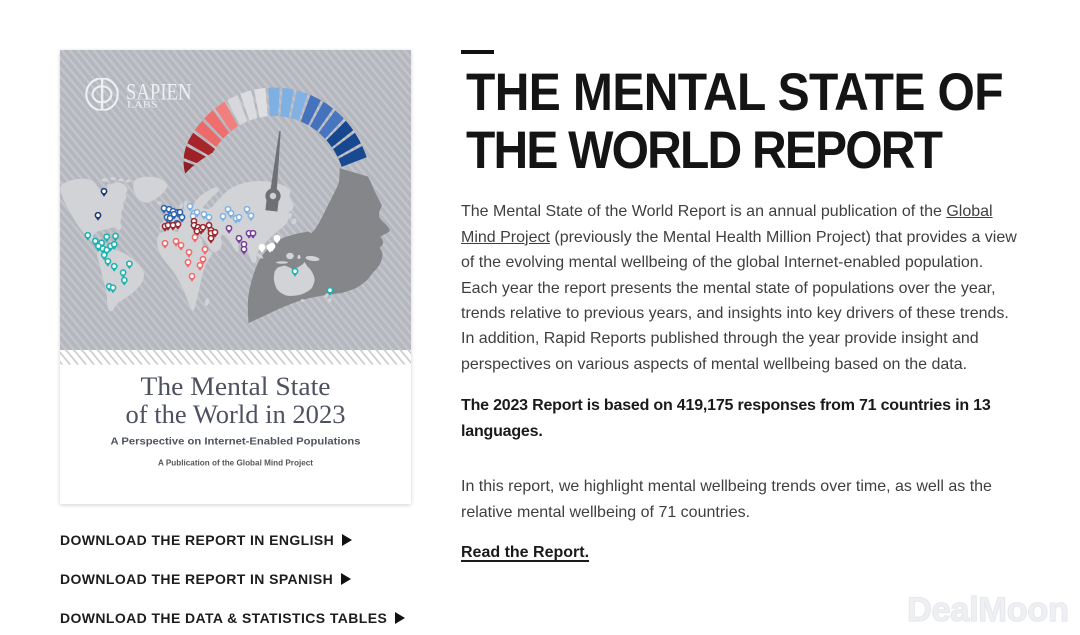 Image resolution: width=1080 pixels, height=635 pixels. Describe the element at coordinates (159, 93) in the screenshot. I see `svg-text: SAPIEN` at that location.